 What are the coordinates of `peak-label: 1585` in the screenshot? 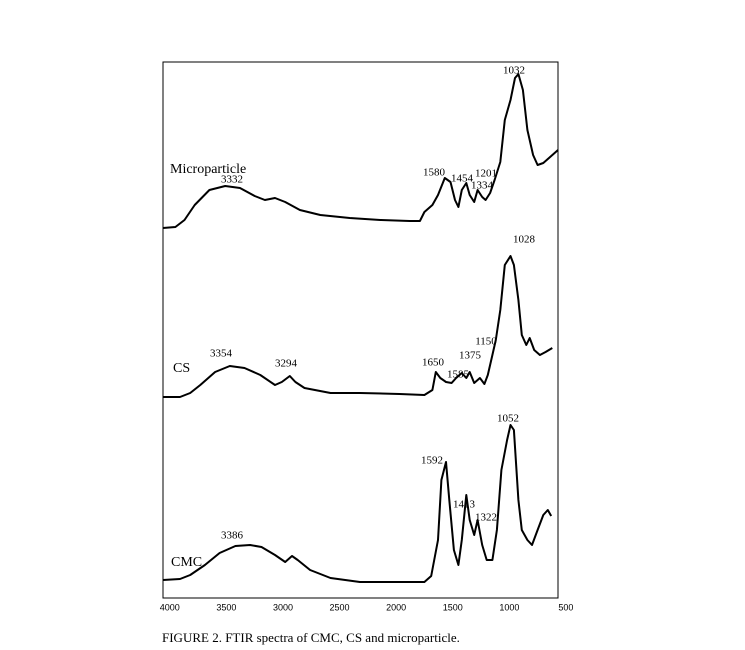 It's located at (458, 375).